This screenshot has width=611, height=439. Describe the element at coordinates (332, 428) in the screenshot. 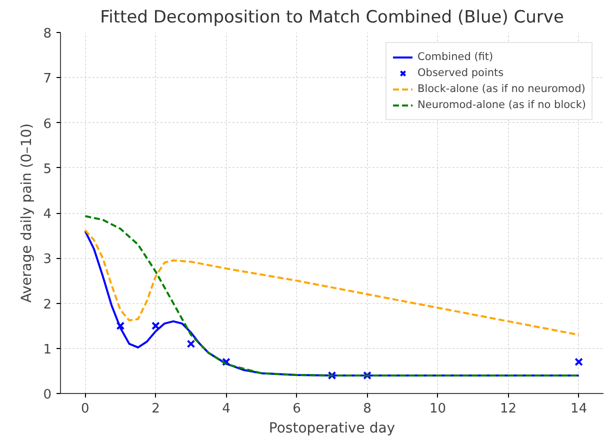

I see `x-axis-title: Postoperative day` at that location.